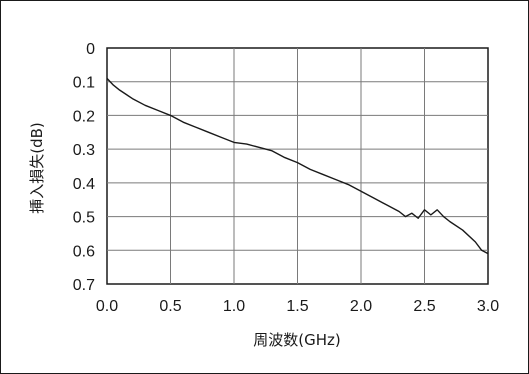 Image resolution: width=529 pixels, height=374 pixels. What do you see at coordinates (424, 306) in the screenshot?
I see `x-tick-label: 2.5` at bounding box center [424, 306].